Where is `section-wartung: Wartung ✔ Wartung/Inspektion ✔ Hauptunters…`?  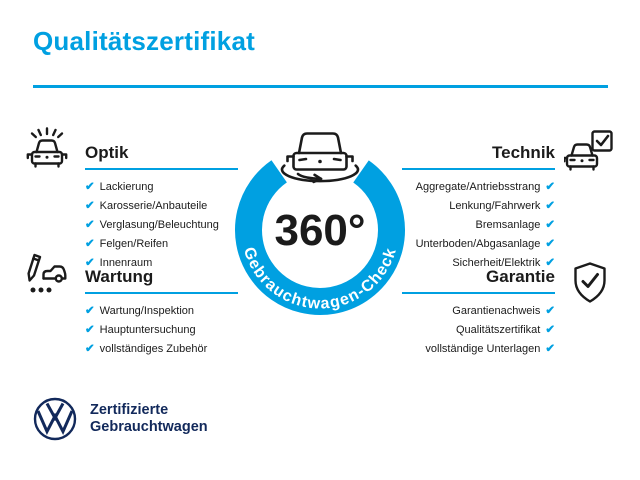 section-wartung: Wartung ✔ Wartung/Inspektion ✔ Hauptunters… is located at coordinates (172, 313).